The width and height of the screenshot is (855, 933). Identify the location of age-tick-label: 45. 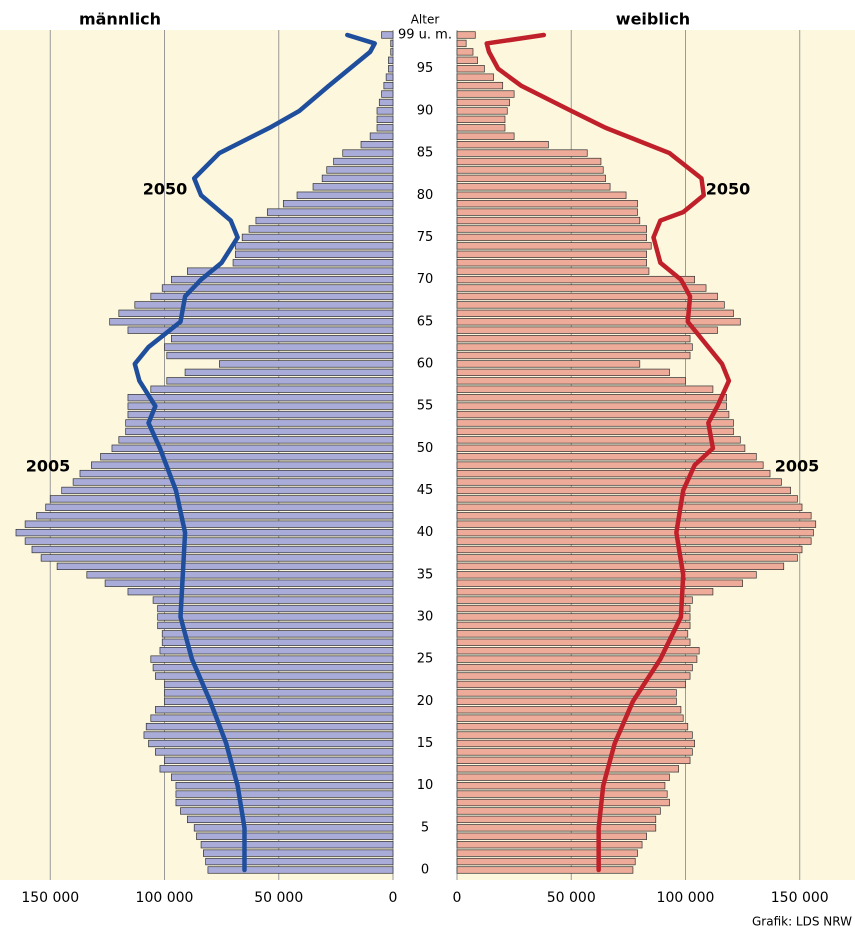
(425, 490).